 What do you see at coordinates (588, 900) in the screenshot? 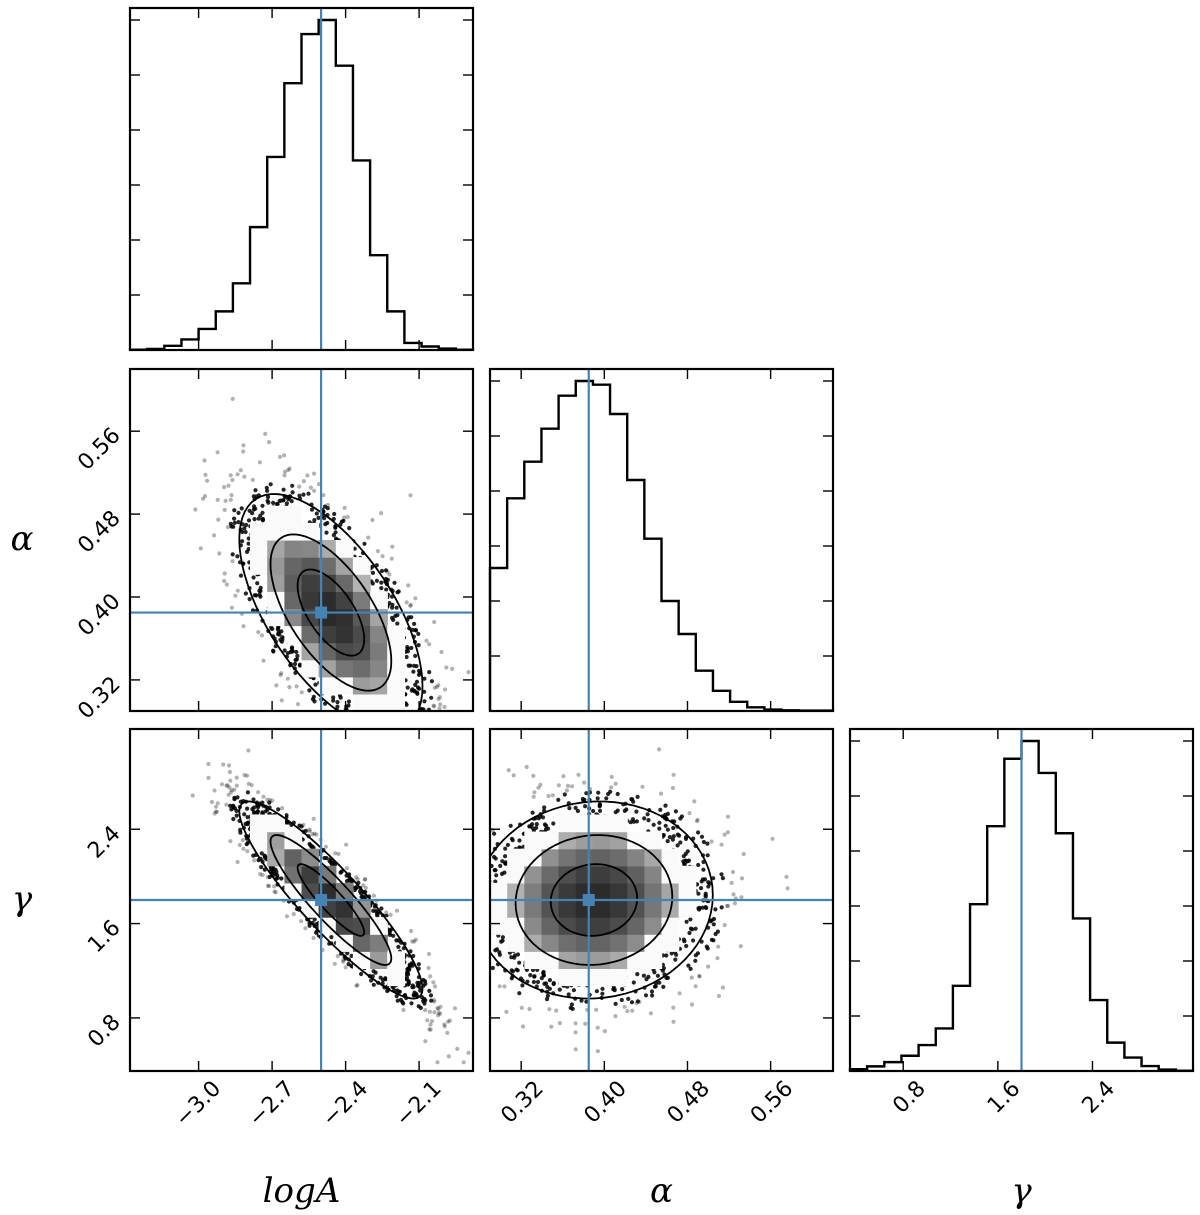
I see `truth-marker` at bounding box center [588, 900].